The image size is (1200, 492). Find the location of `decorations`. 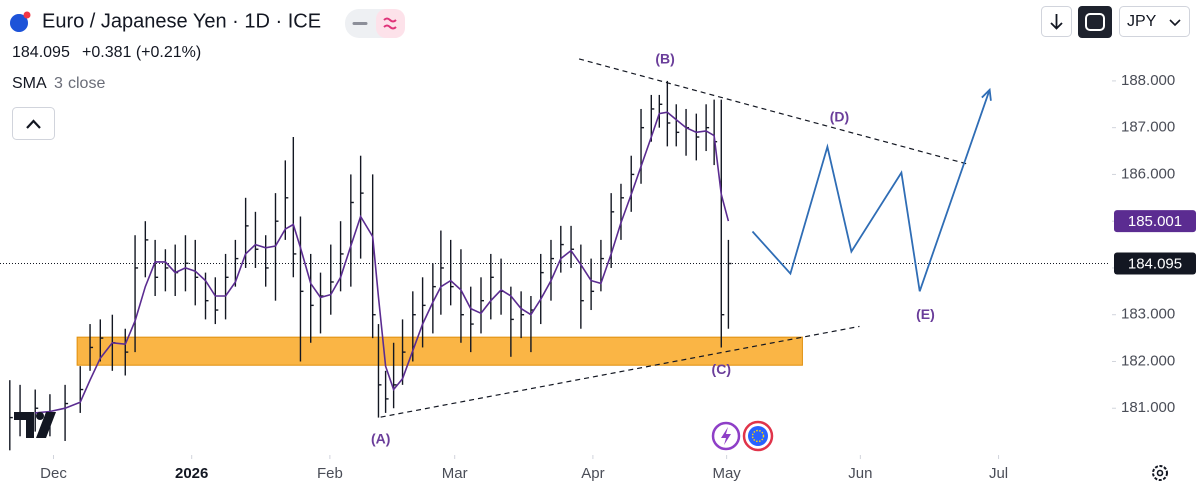

decorations is located at coordinates (591, 446).